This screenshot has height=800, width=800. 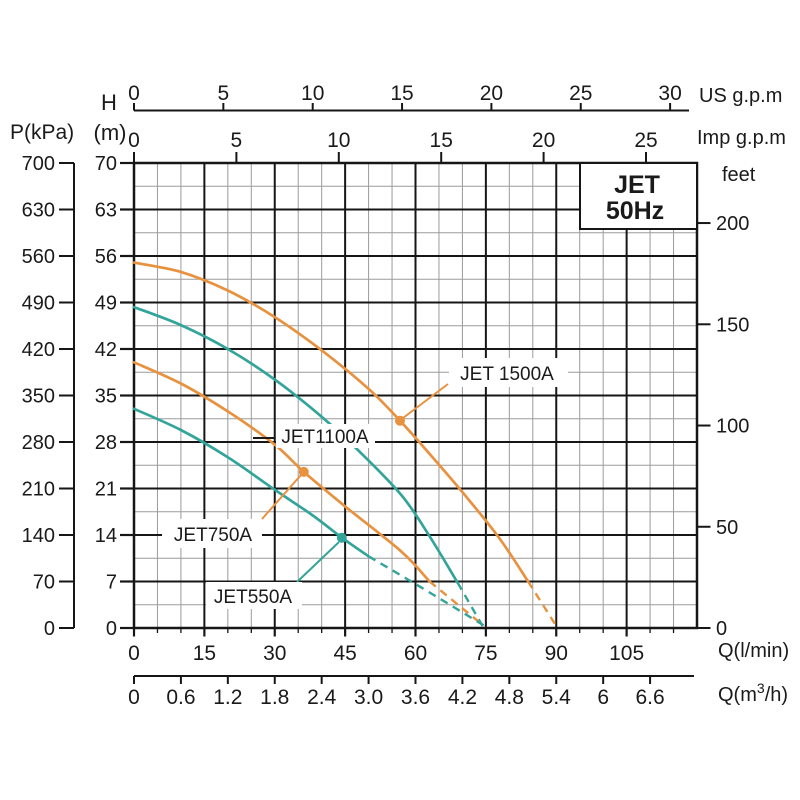 I want to click on curve-jet1100a, so click(x=296, y=445).